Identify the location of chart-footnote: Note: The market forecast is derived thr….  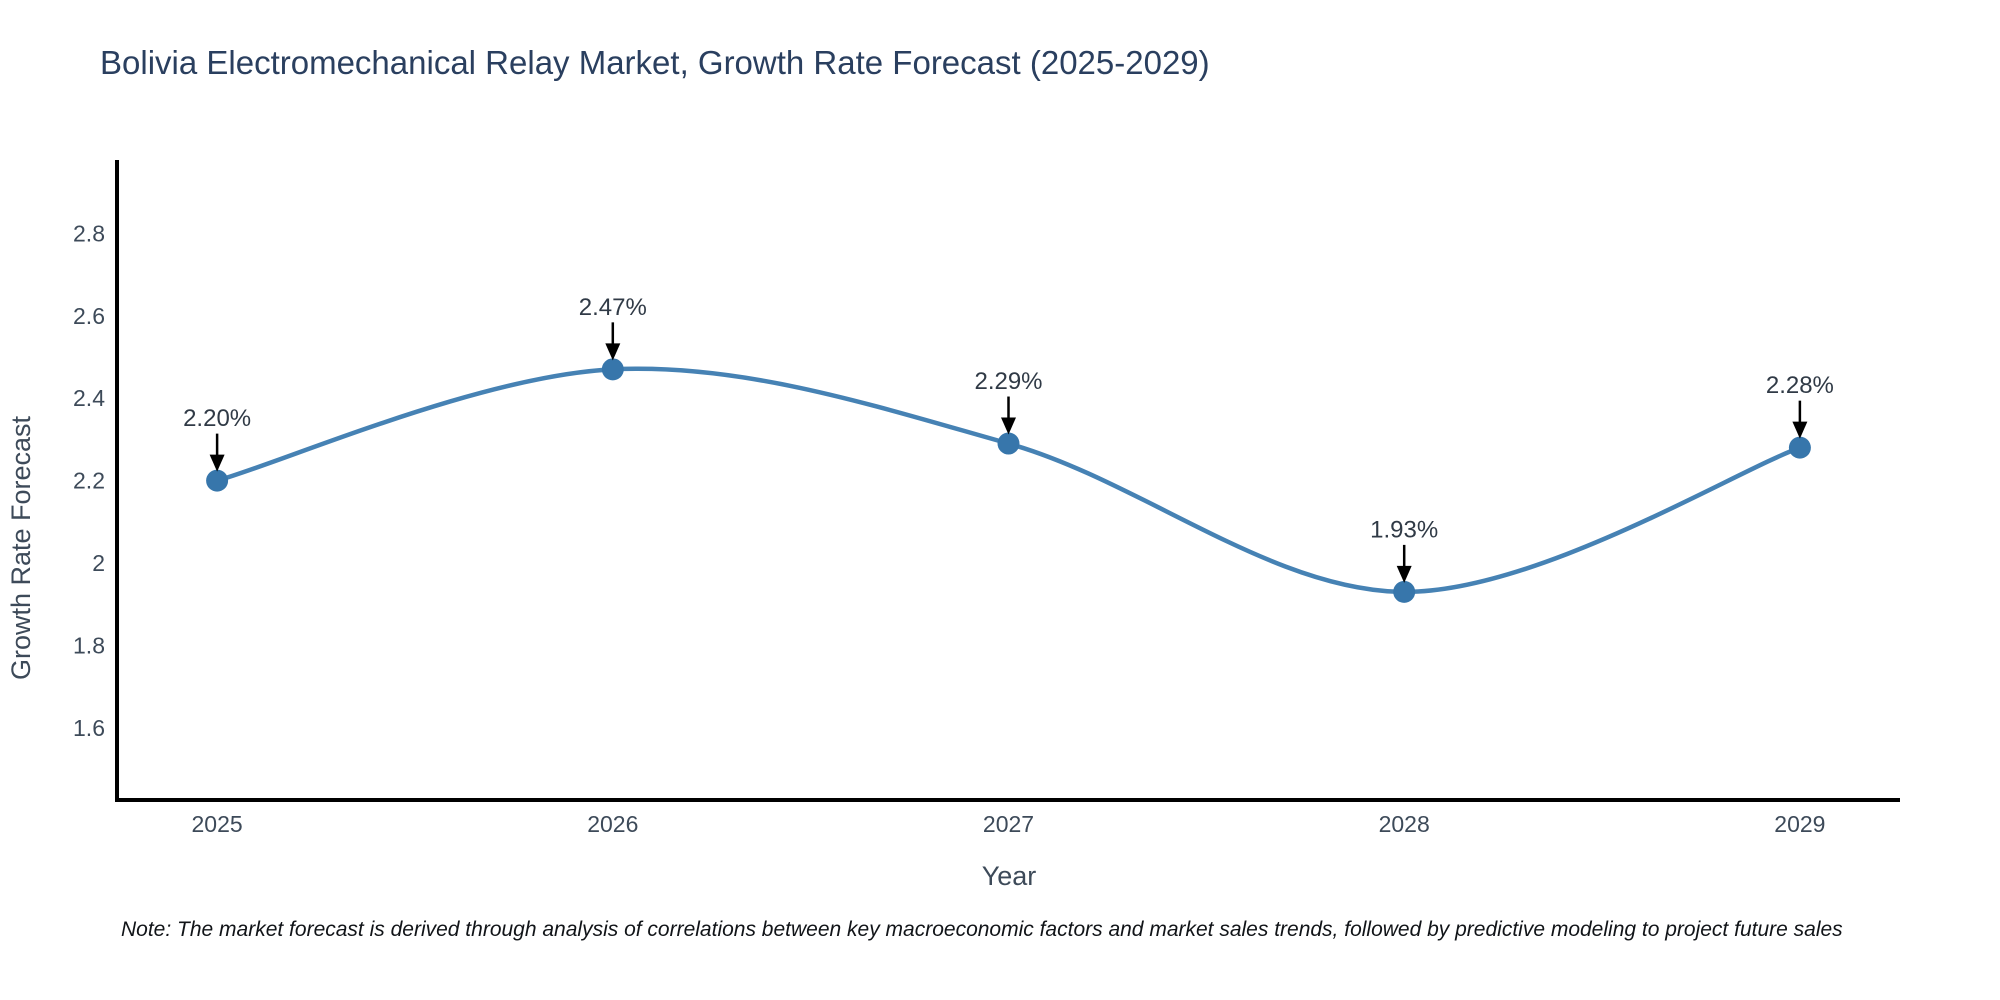
(982, 929).